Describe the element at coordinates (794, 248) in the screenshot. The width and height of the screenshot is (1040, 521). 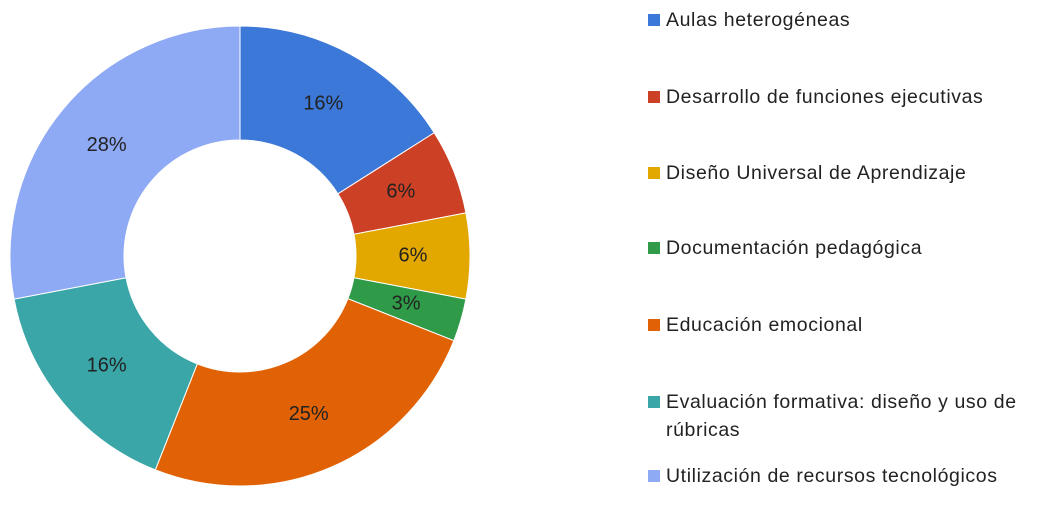
I see `legend-label: Documentación pedagógica` at that location.